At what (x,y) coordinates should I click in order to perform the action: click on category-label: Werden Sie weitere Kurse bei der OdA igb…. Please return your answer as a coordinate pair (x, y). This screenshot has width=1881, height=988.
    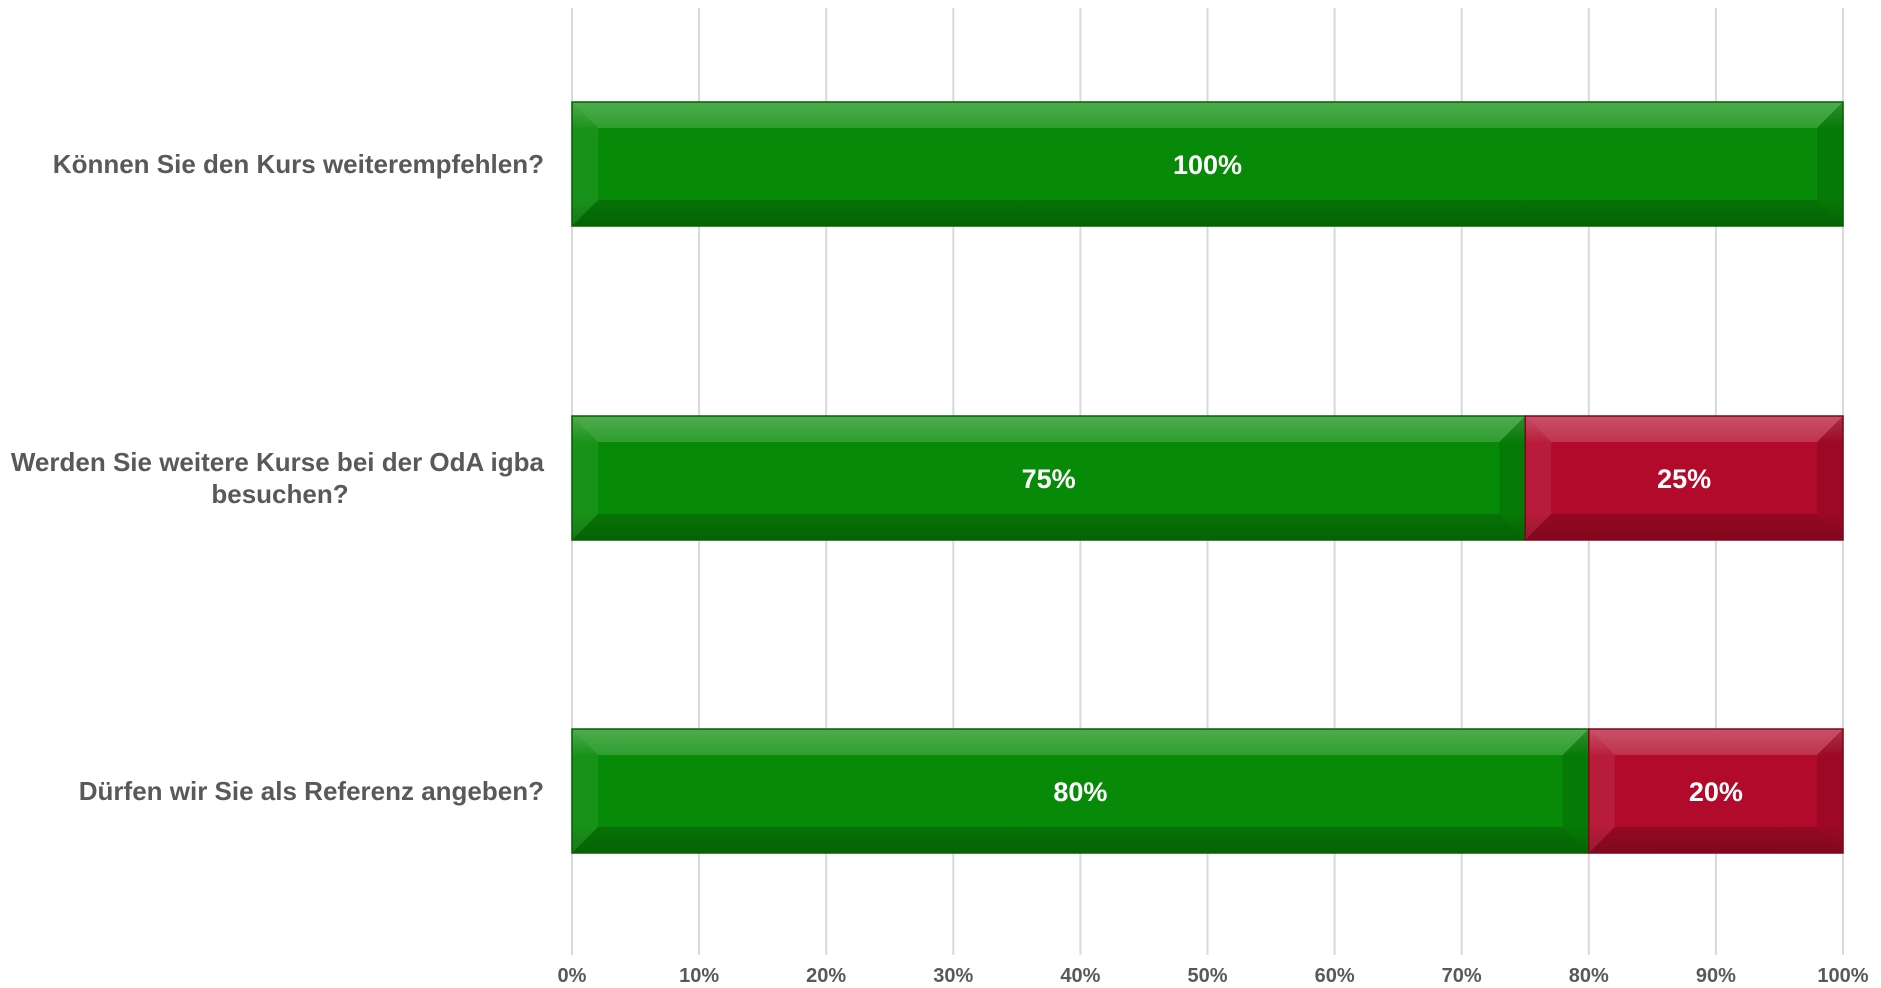
    Looking at the image, I should click on (278, 462).